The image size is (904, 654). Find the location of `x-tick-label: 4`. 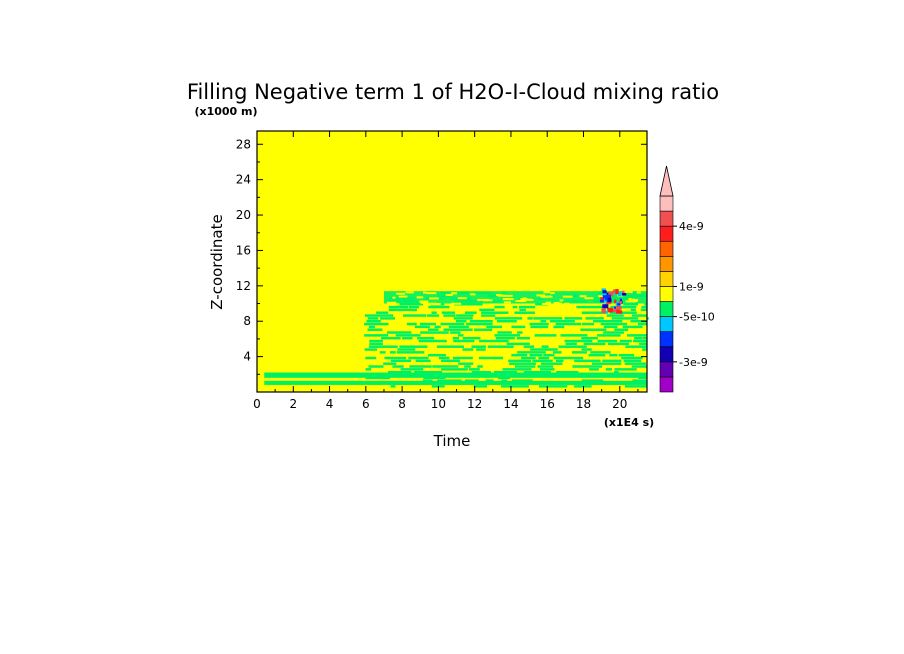

x-tick-label: 4 is located at coordinates (330, 404).